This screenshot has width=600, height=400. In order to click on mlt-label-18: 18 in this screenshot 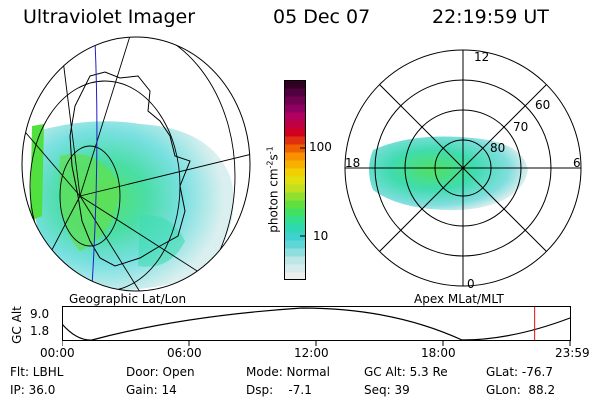, I will do `click(352, 163)`.